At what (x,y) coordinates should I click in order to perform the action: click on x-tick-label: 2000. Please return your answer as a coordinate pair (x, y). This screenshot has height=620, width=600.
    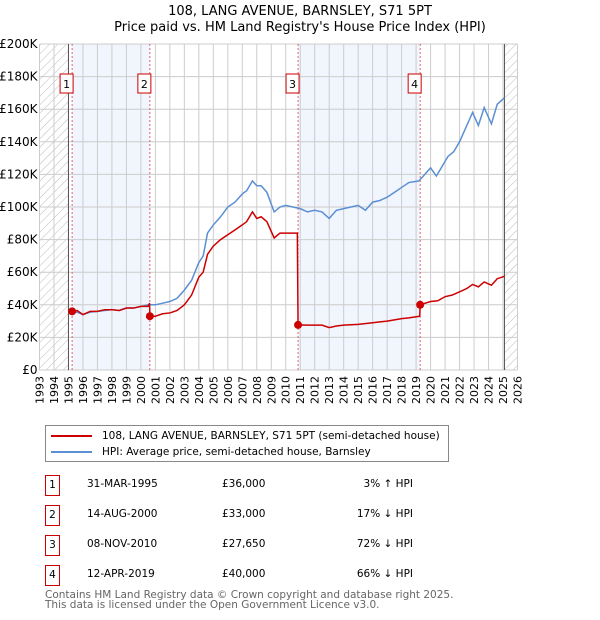
    Looking at the image, I should click on (141, 390).